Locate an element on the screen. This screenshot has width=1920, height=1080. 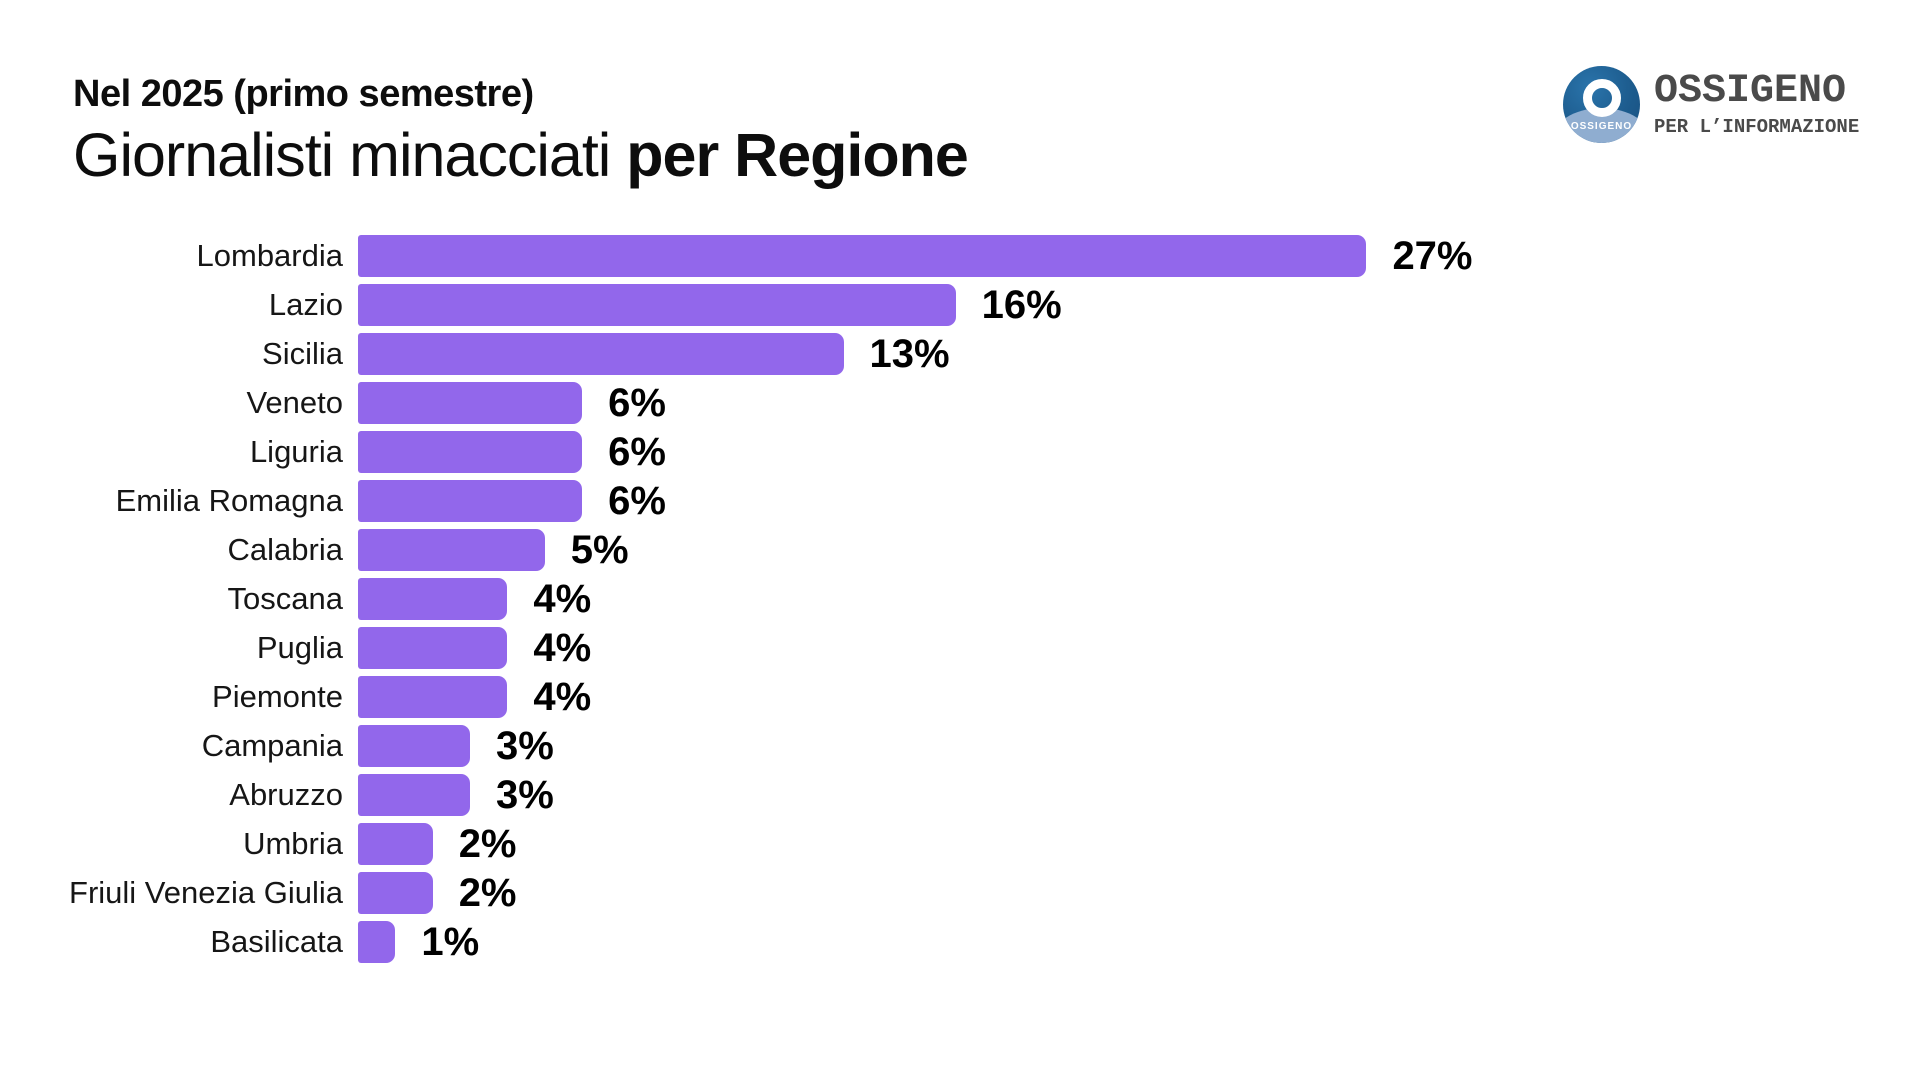
chart-row: Sicilia 13% is located at coordinates (766, 353).